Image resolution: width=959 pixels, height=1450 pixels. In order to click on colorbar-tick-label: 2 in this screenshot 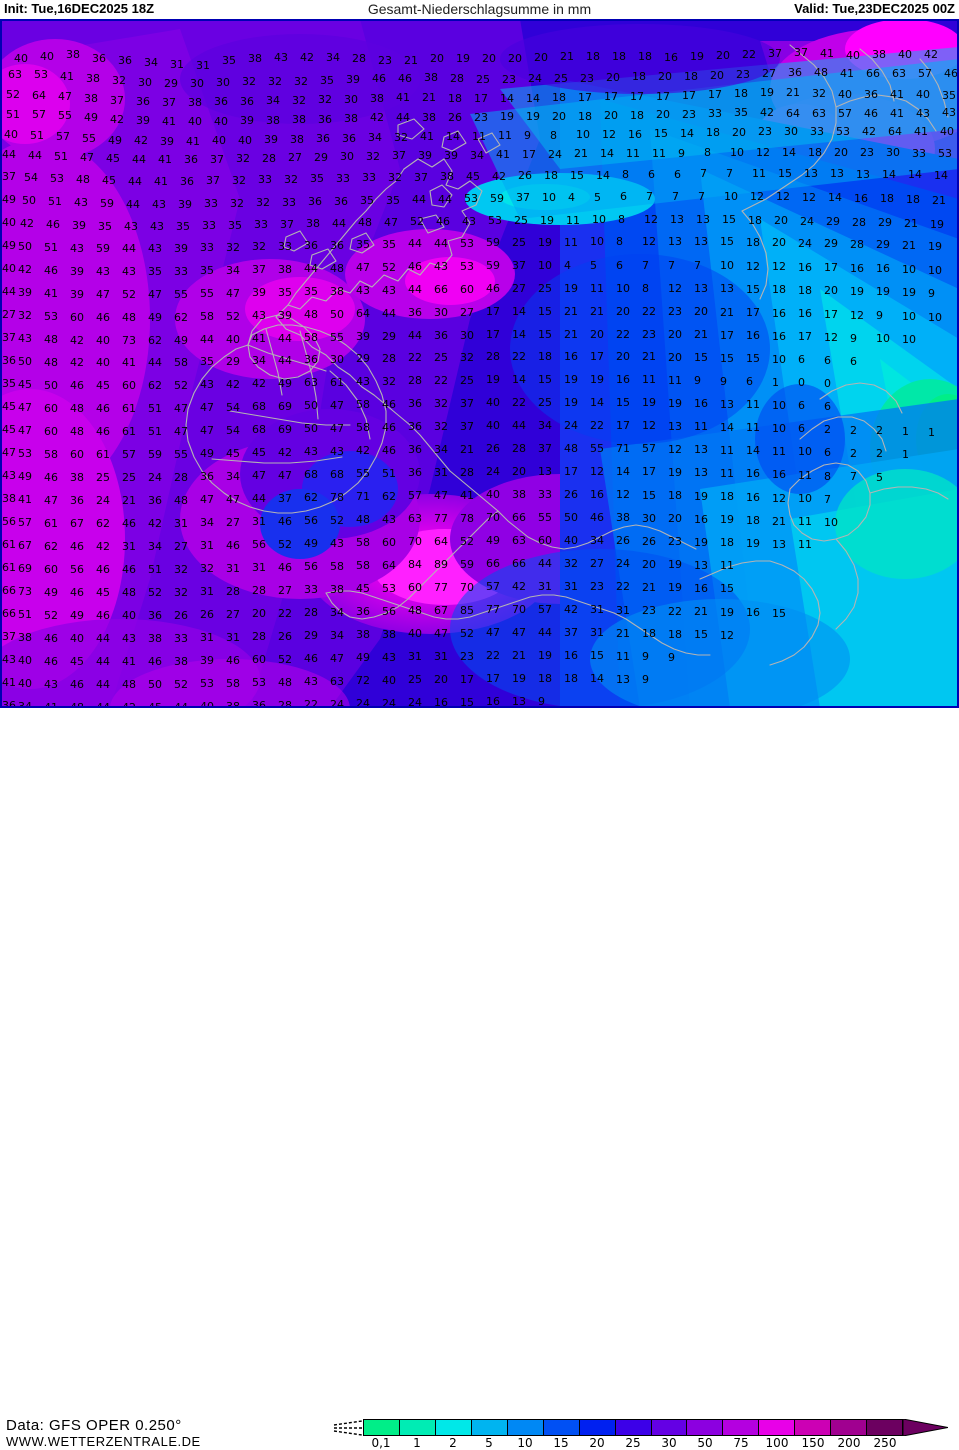, I will do `click(453, 1443)`.